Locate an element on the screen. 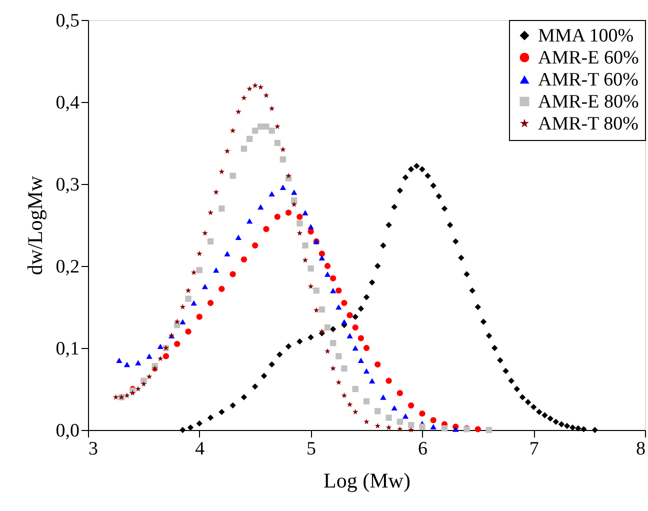 Image resolution: width=648 pixels, height=511 pixels. x-tick-label: 7 is located at coordinates (534, 449).